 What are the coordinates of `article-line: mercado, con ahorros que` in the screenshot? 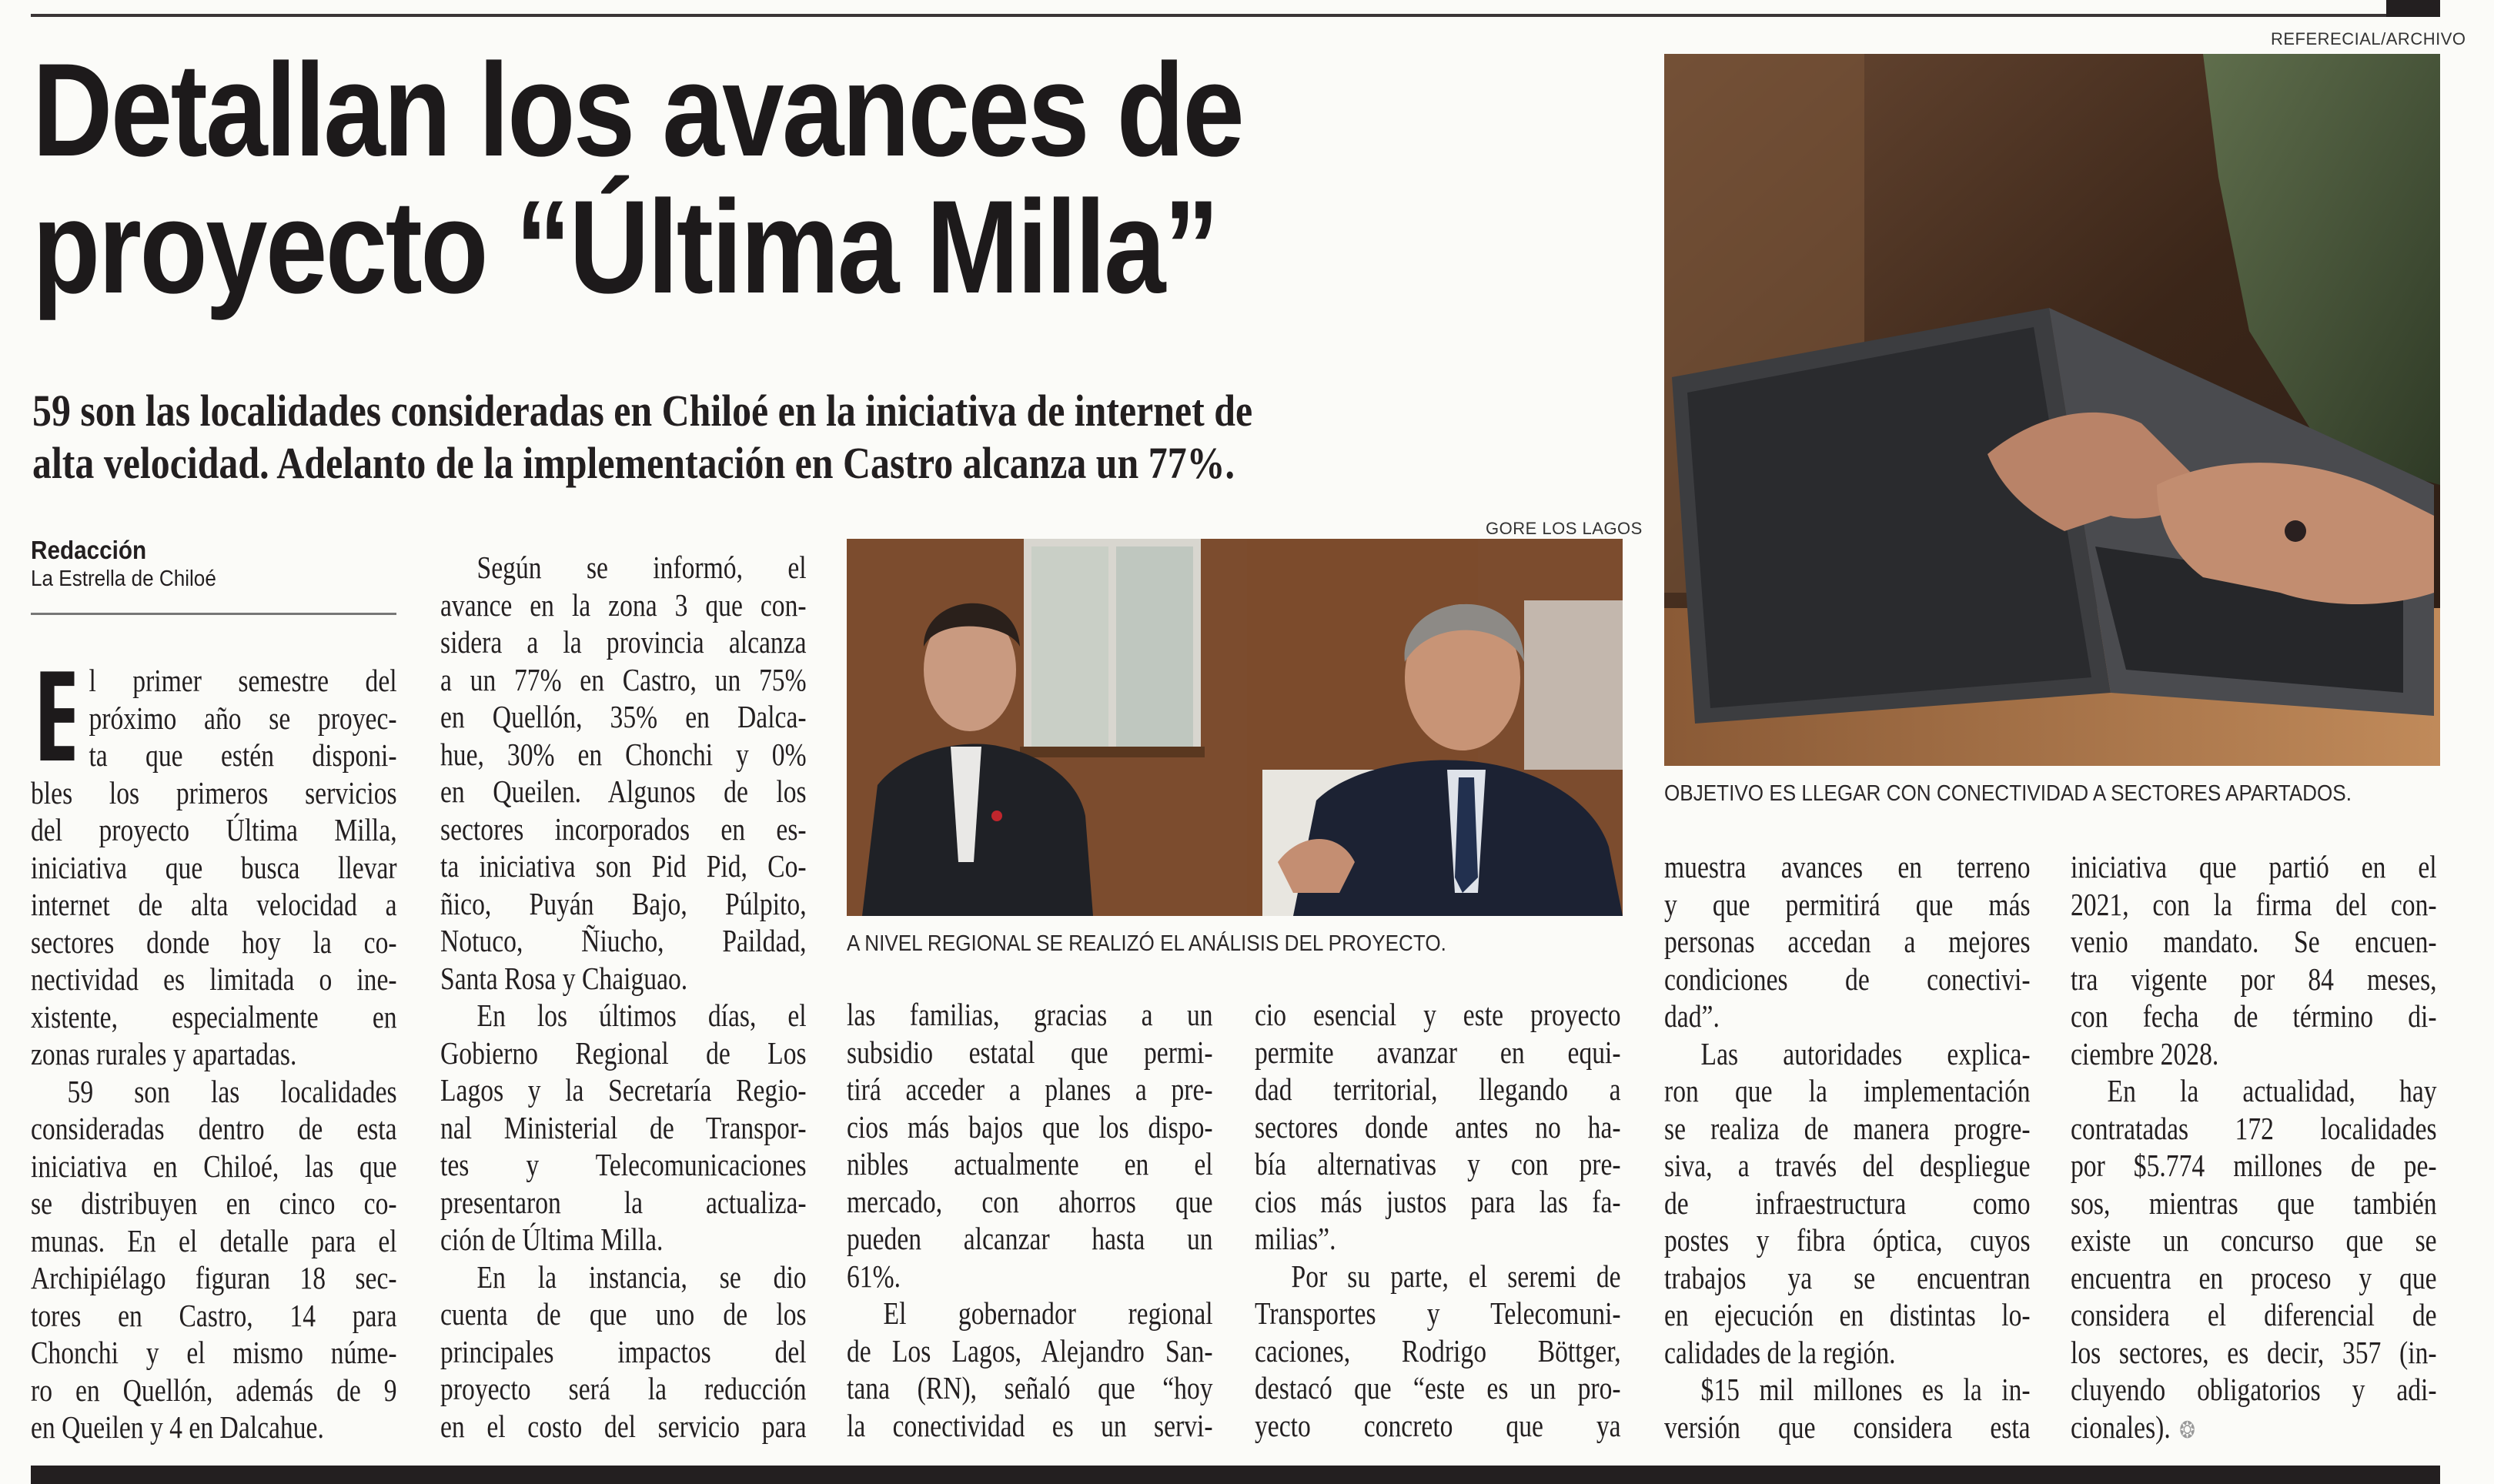 It's located at (1030, 1201).